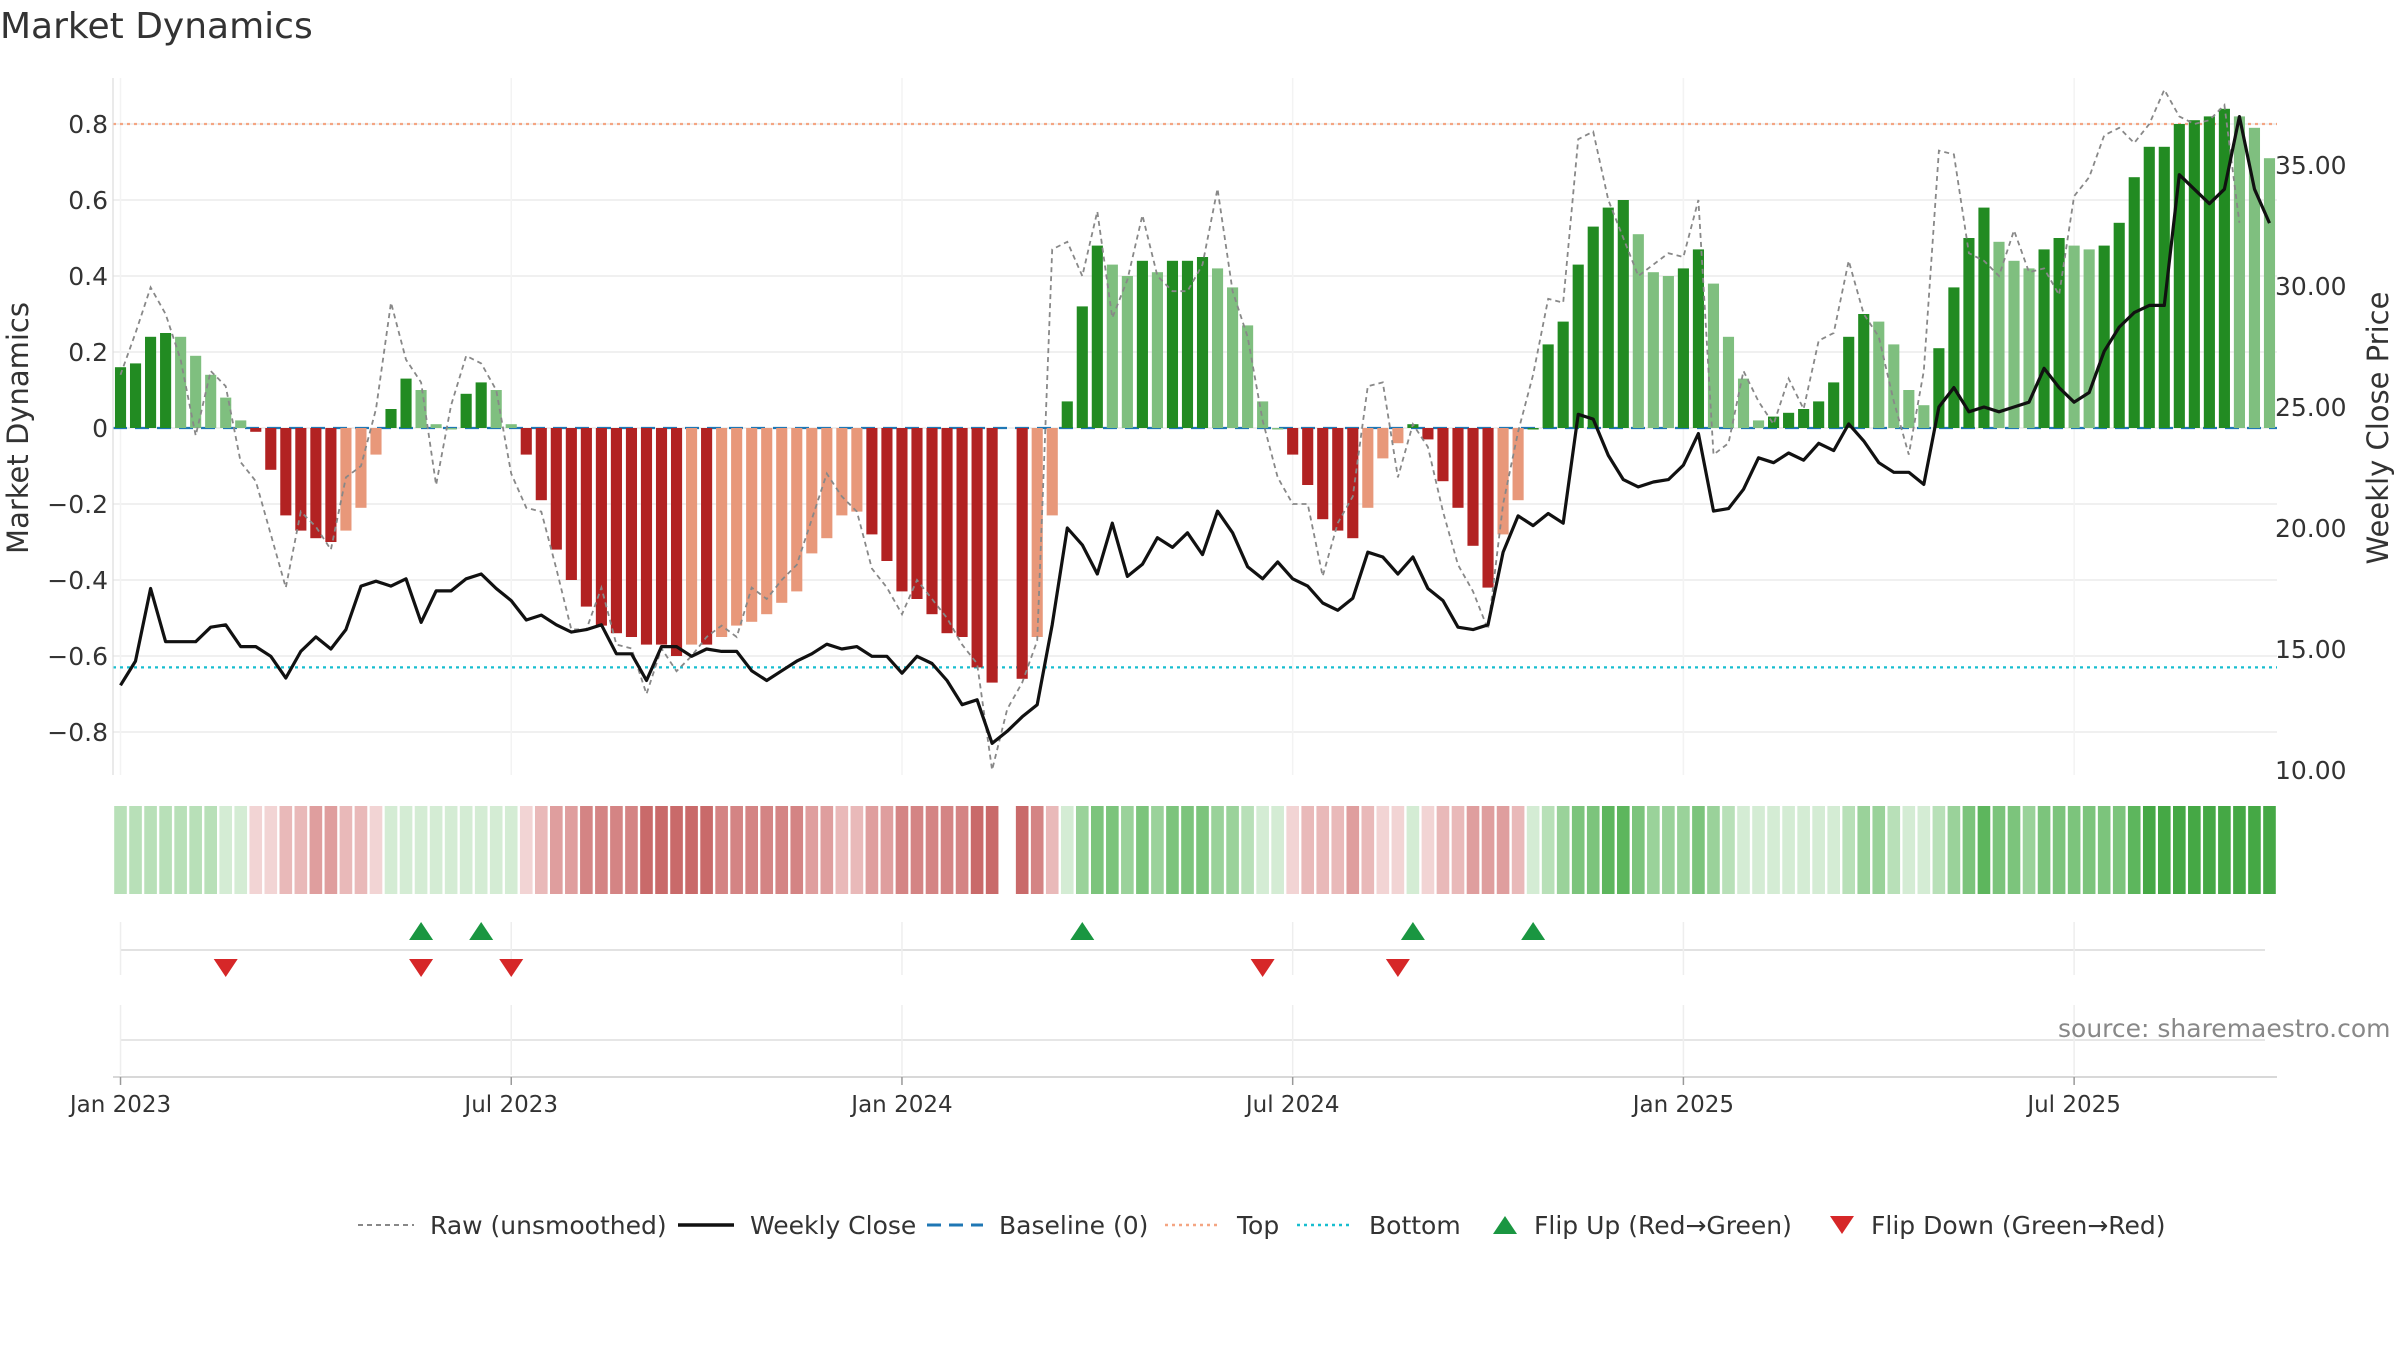 This screenshot has width=2400, height=1350. I want to click on legend-item-flip_up: Flip Up (Red→Green), so click(1641, 1225).